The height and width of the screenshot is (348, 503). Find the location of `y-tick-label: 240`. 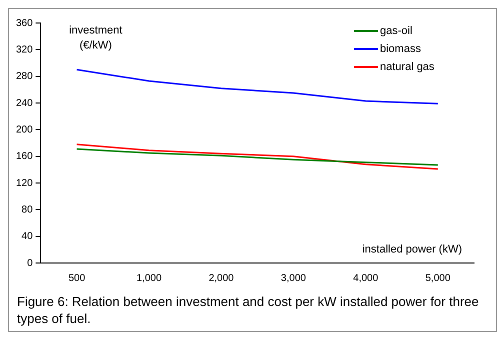

y-tick-label: 240 is located at coordinates (25, 103).